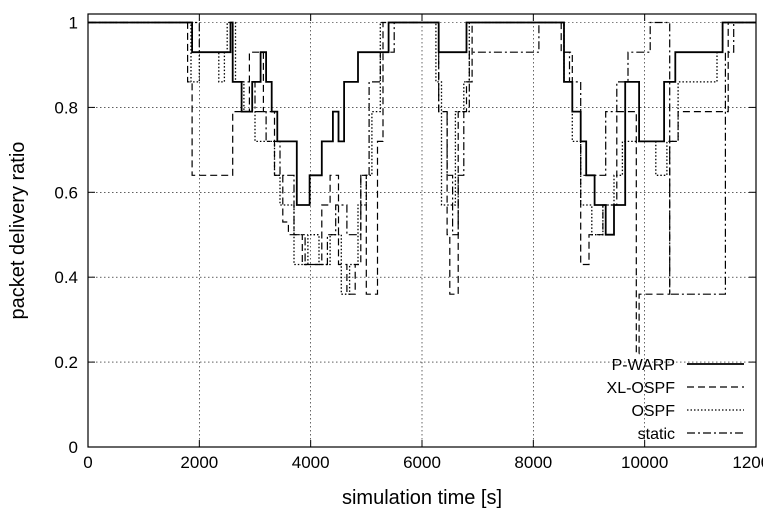 The height and width of the screenshot is (510, 763). I want to click on y-tick-label: 0, so click(73, 447).